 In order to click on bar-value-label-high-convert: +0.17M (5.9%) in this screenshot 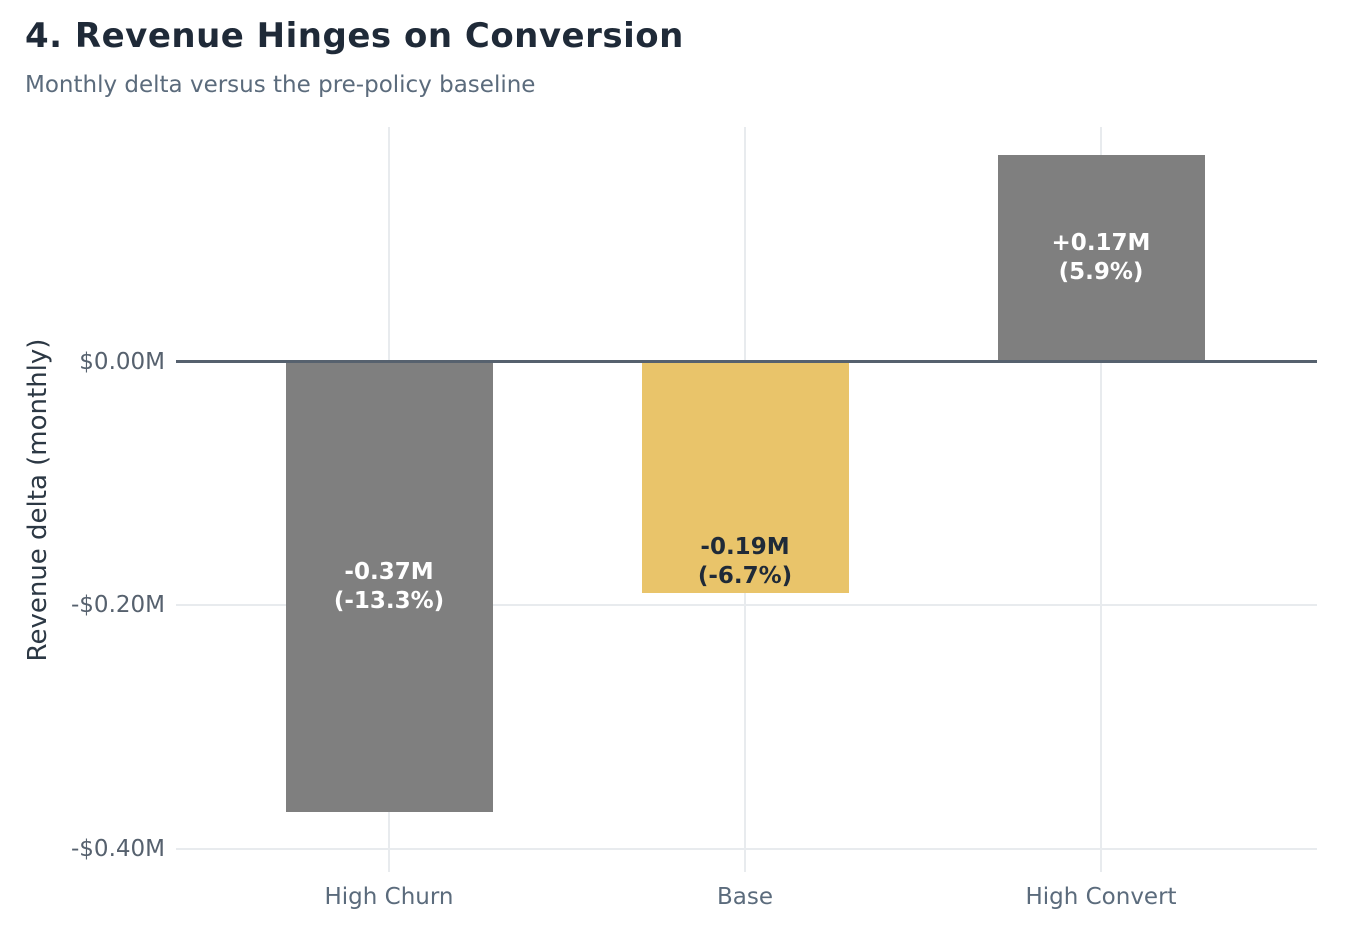, I will do `click(1101, 258)`.